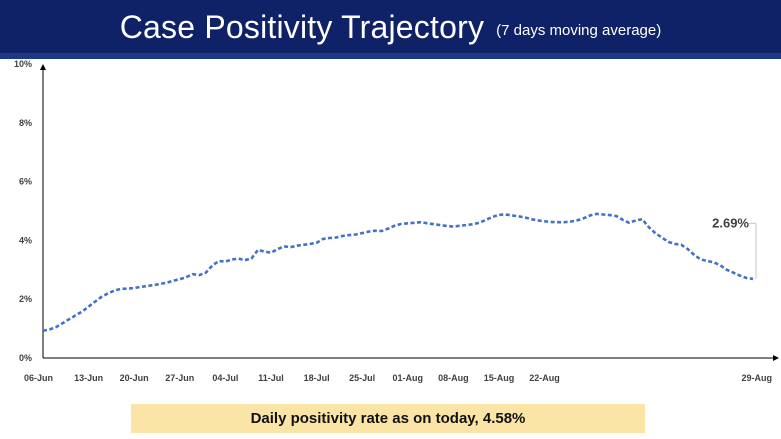 This screenshot has width=781, height=439. Describe the element at coordinates (225, 378) in the screenshot. I see `x-tick-label: 04-Jul` at that location.